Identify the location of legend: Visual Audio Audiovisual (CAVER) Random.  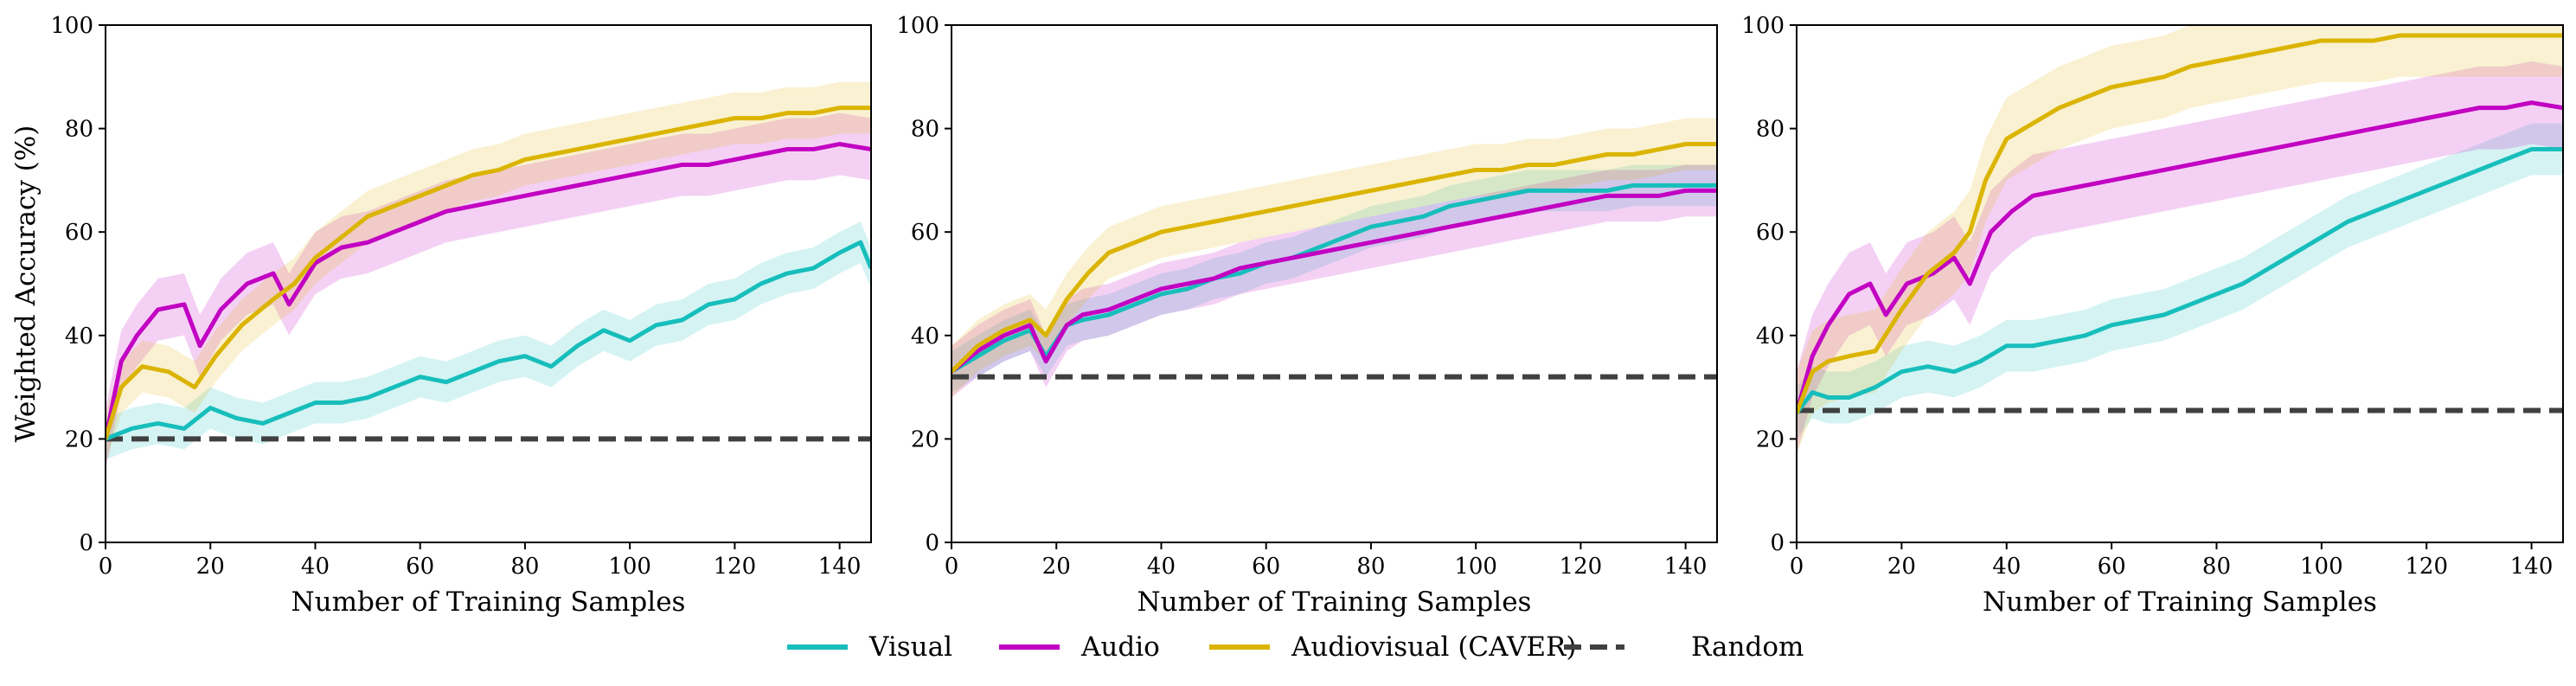
(1295, 647).